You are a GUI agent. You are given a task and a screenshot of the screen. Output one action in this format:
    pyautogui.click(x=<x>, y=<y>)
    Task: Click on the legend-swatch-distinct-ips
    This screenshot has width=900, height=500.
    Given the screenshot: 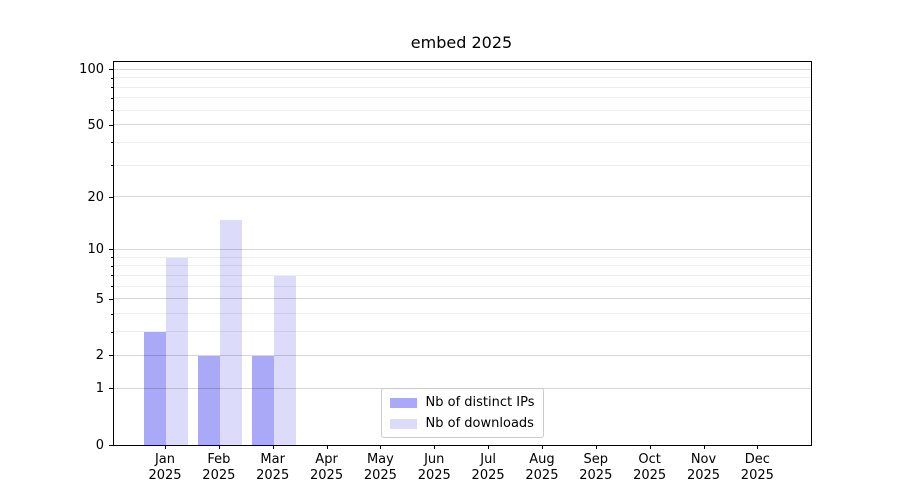 What is the action you would take?
    pyautogui.click(x=403, y=402)
    